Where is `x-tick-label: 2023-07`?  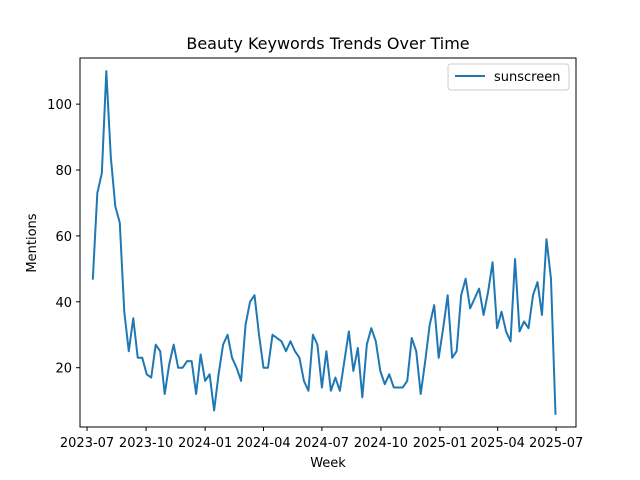 x-tick-label: 2023-07 is located at coordinates (87, 443).